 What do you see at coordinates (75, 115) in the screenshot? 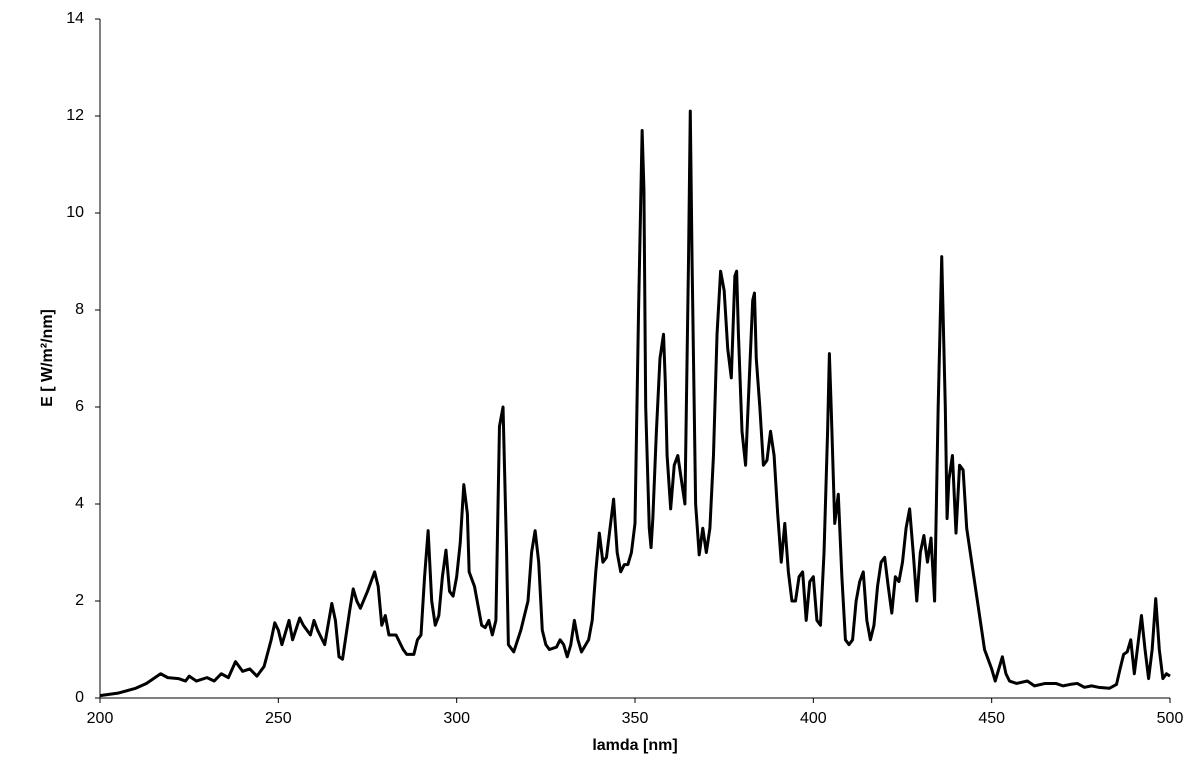
I see `y-tick-label: 12` at bounding box center [75, 115].